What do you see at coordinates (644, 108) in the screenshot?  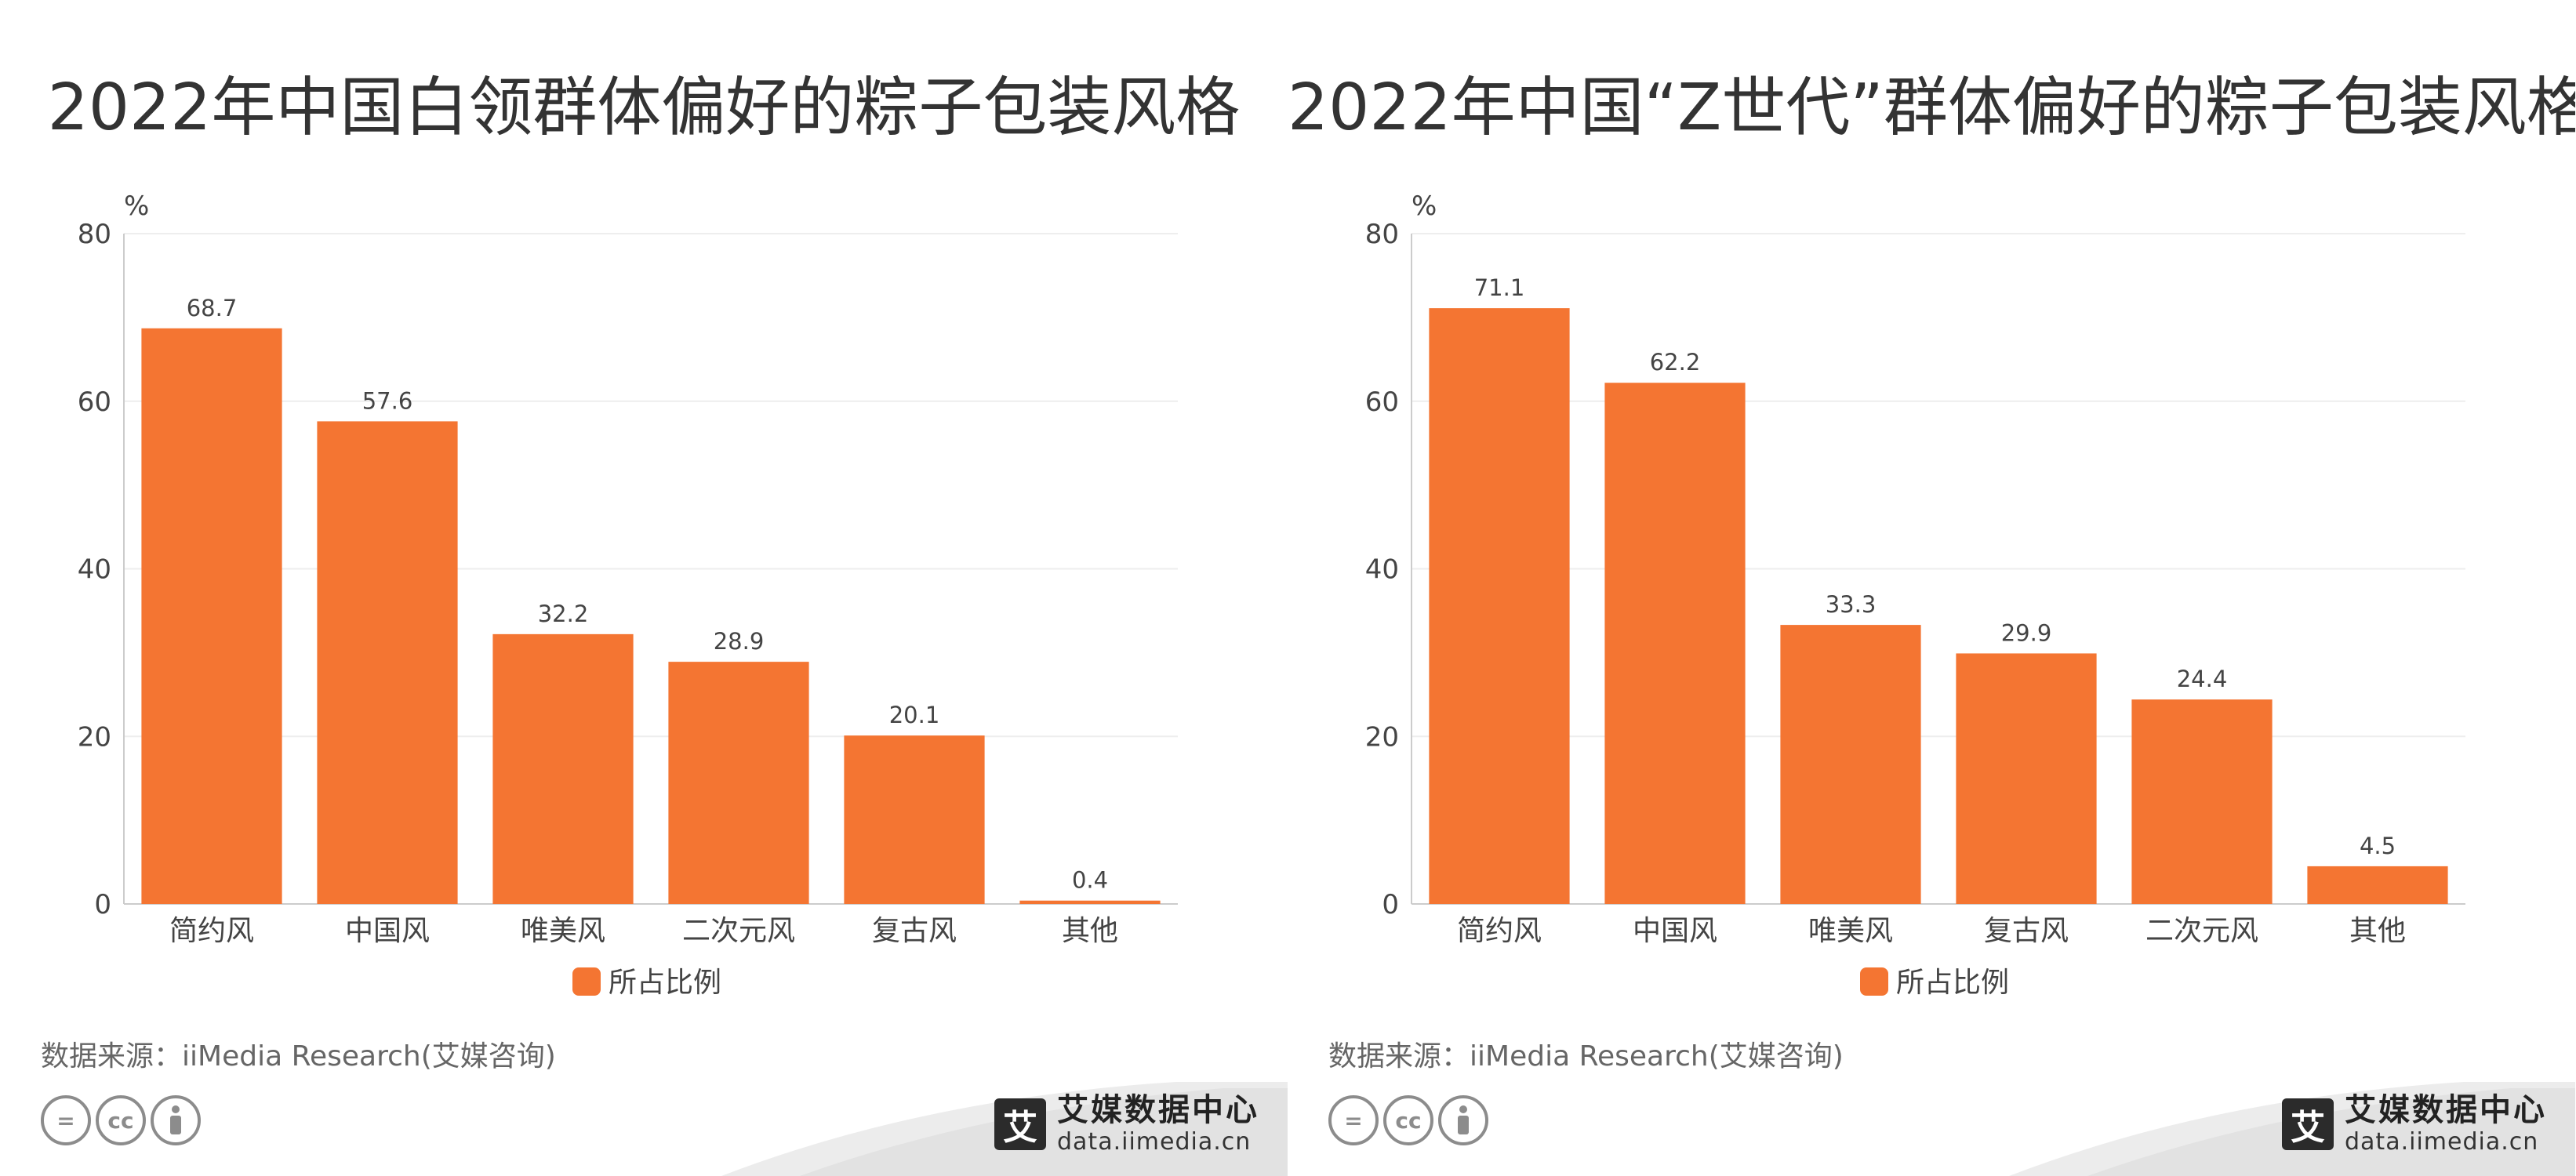 I see `chart-title: 2022年中国白领群体偏好的粽子包装风格` at bounding box center [644, 108].